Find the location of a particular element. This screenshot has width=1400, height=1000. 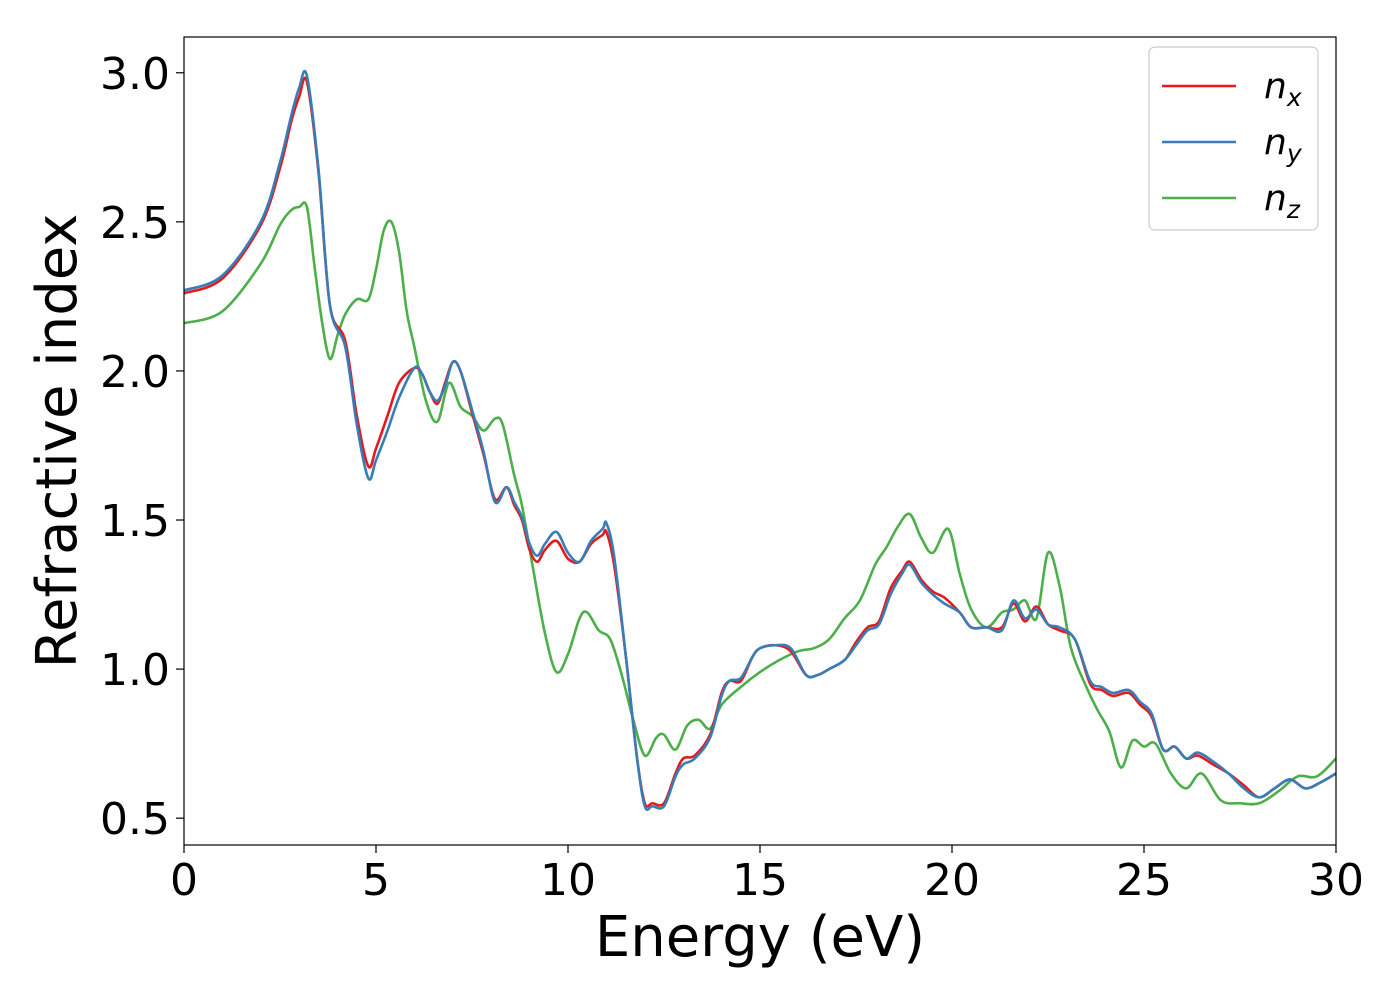

x-axis-ticks: 0 5 10 15 20 25 30 is located at coordinates (767, 875).